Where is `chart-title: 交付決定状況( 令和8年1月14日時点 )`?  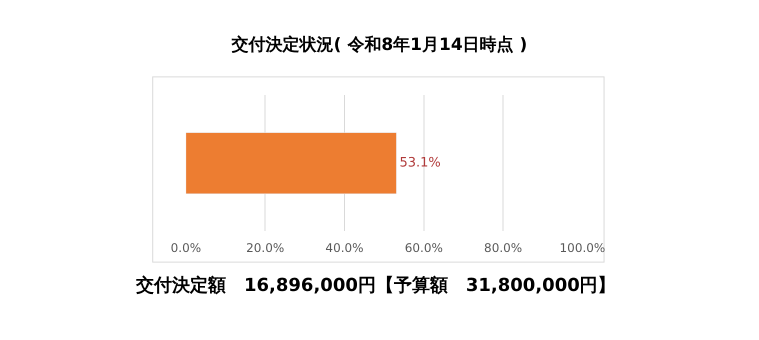
chart-title: 交付決定状況( 令和8年1月14日時点 ) is located at coordinates (379, 45).